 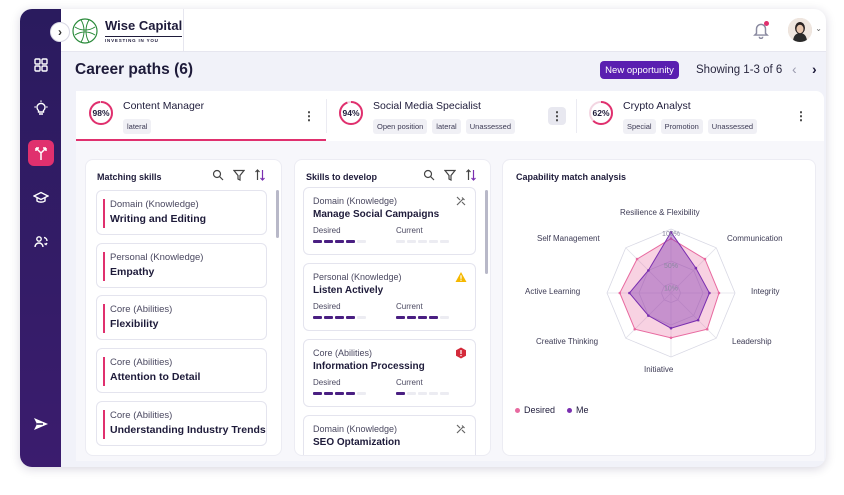 I want to click on career-paths-icon, so click(x=41, y=153).